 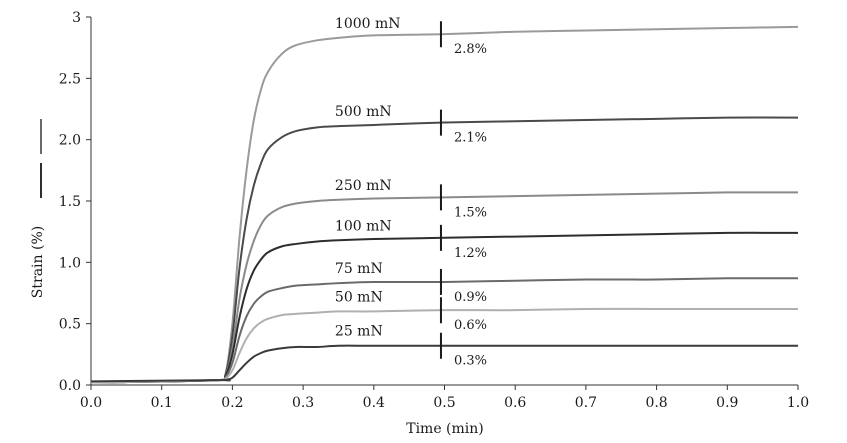 I want to click on y-tick-label: 2.0, so click(x=70, y=141).